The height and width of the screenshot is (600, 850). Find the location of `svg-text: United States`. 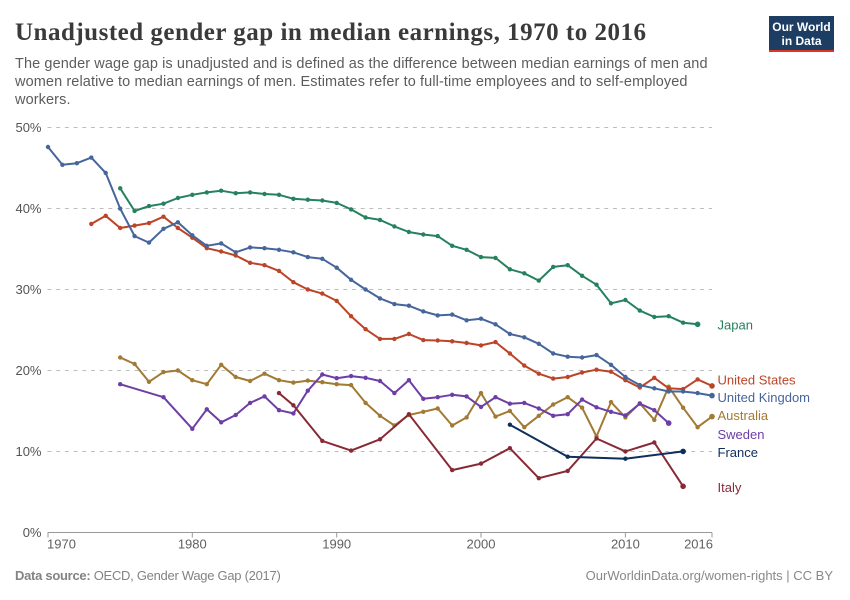

svg-text: United States is located at coordinates (757, 380).